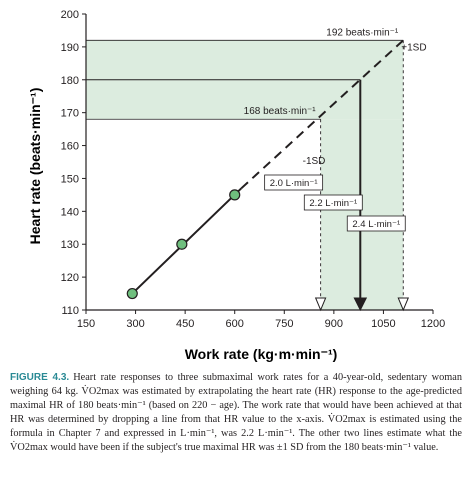 Image resolution: width=472 pixels, height=504 pixels. I want to click on x-tick-label: 750, so click(284, 324).